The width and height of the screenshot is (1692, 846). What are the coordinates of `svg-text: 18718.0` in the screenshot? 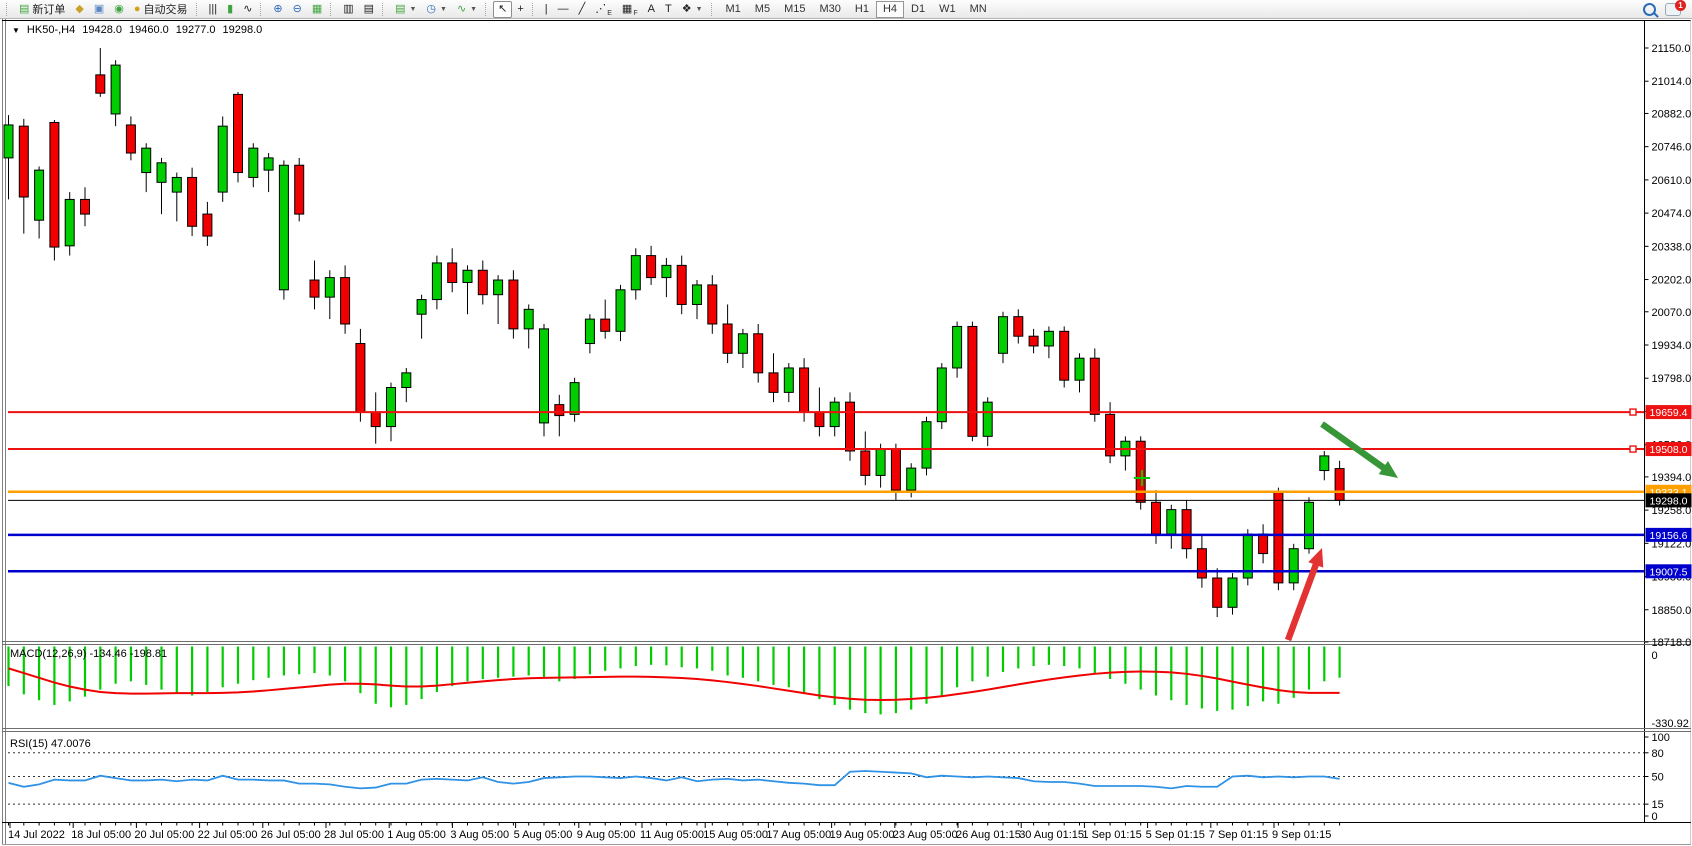 It's located at (1672, 643).